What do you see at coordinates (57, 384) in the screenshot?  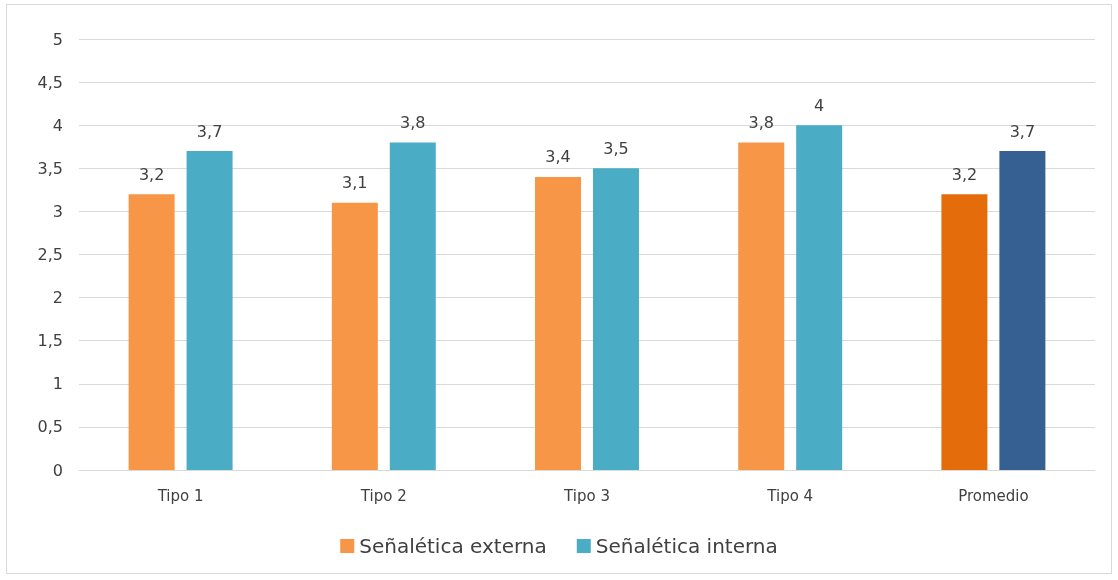 I see `y-tick-label: 1` at bounding box center [57, 384].